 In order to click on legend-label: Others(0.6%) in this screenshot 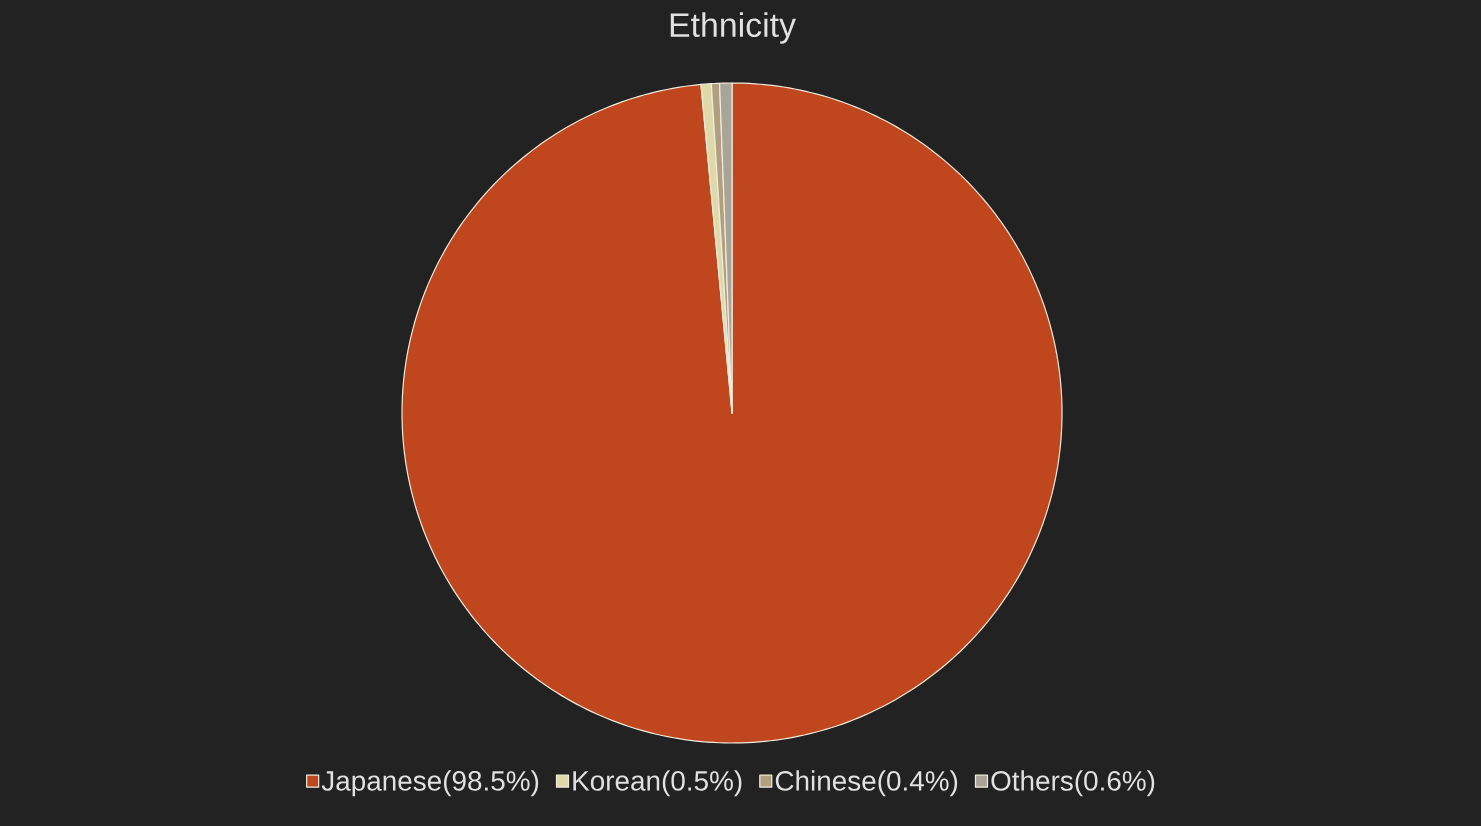, I will do `click(1073, 783)`.